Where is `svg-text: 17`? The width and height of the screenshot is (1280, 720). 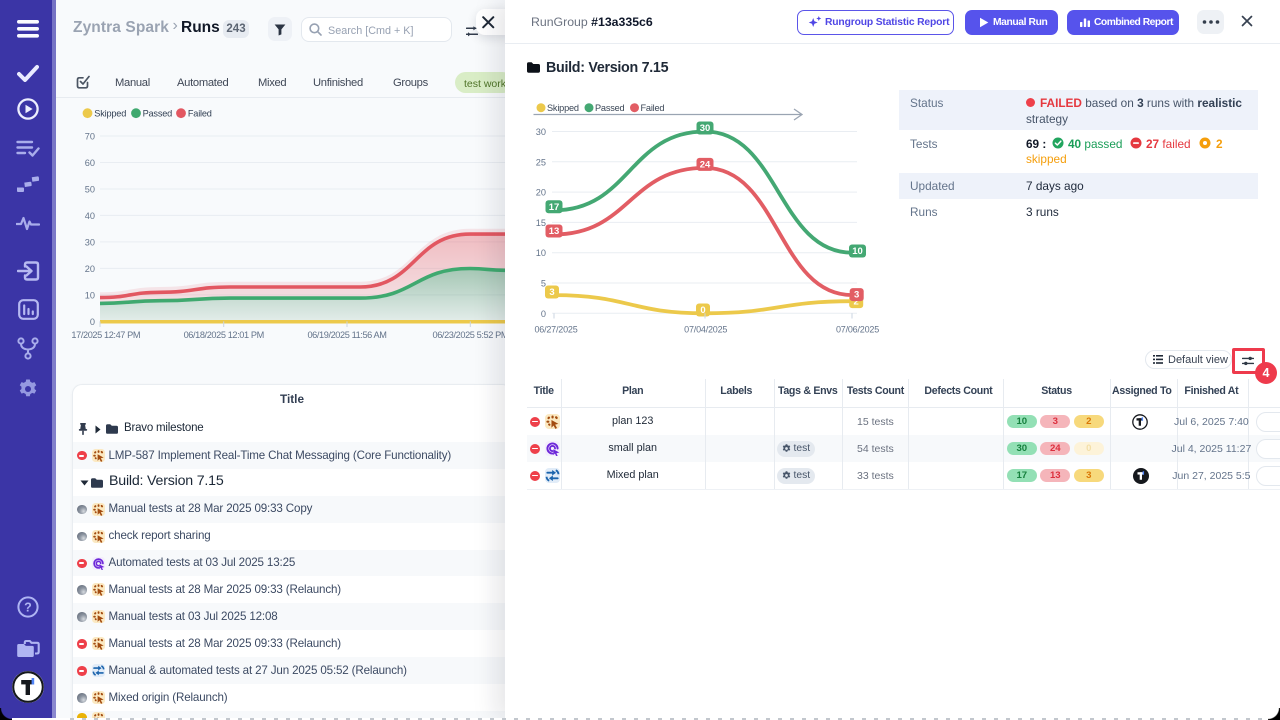 svg-text: 17 is located at coordinates (554, 207).